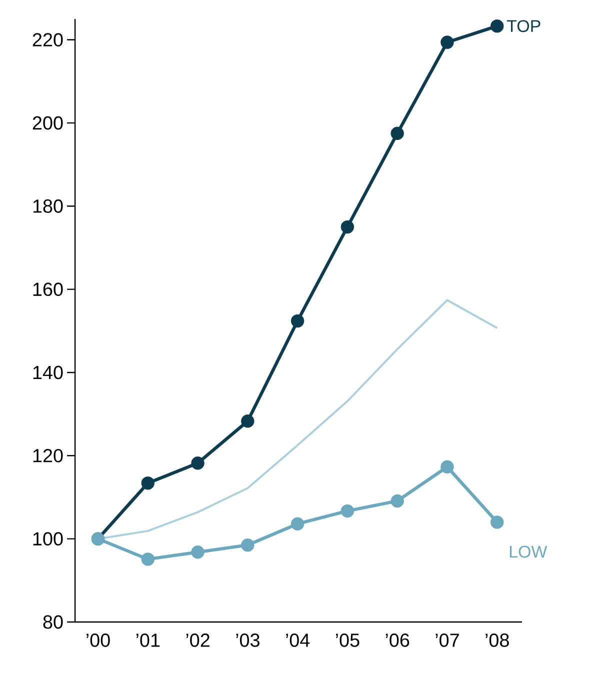 The image size is (606, 680). What do you see at coordinates (47, 39) in the screenshot?
I see `y-tick-label: 220` at bounding box center [47, 39].